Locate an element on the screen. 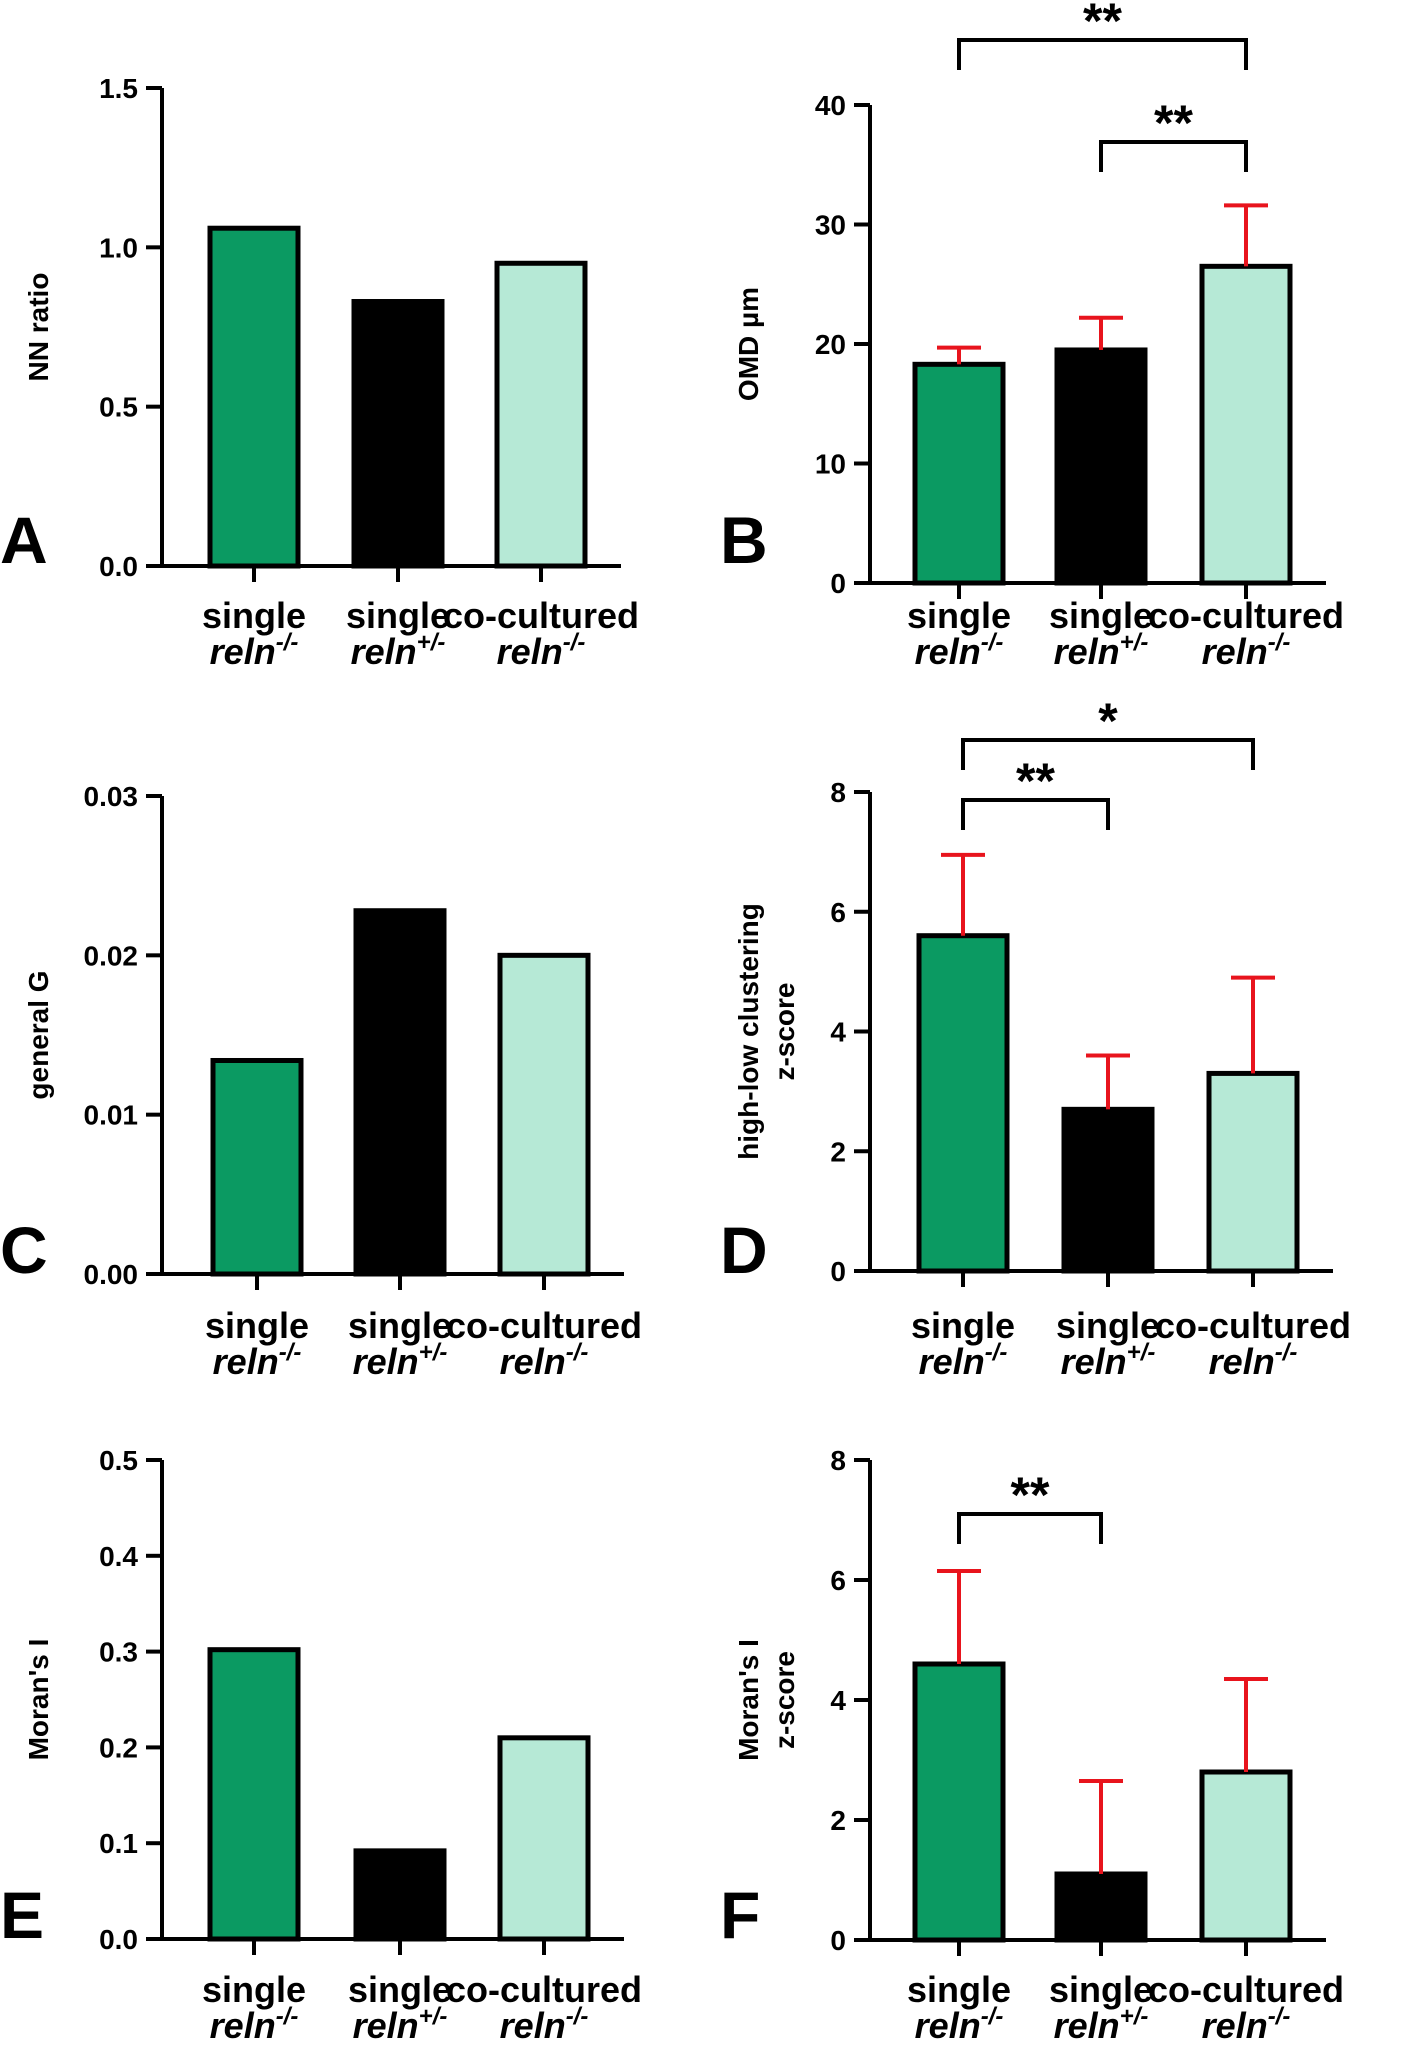 This screenshot has width=1413, height=2050. panel-letter: F is located at coordinates (740, 1915).